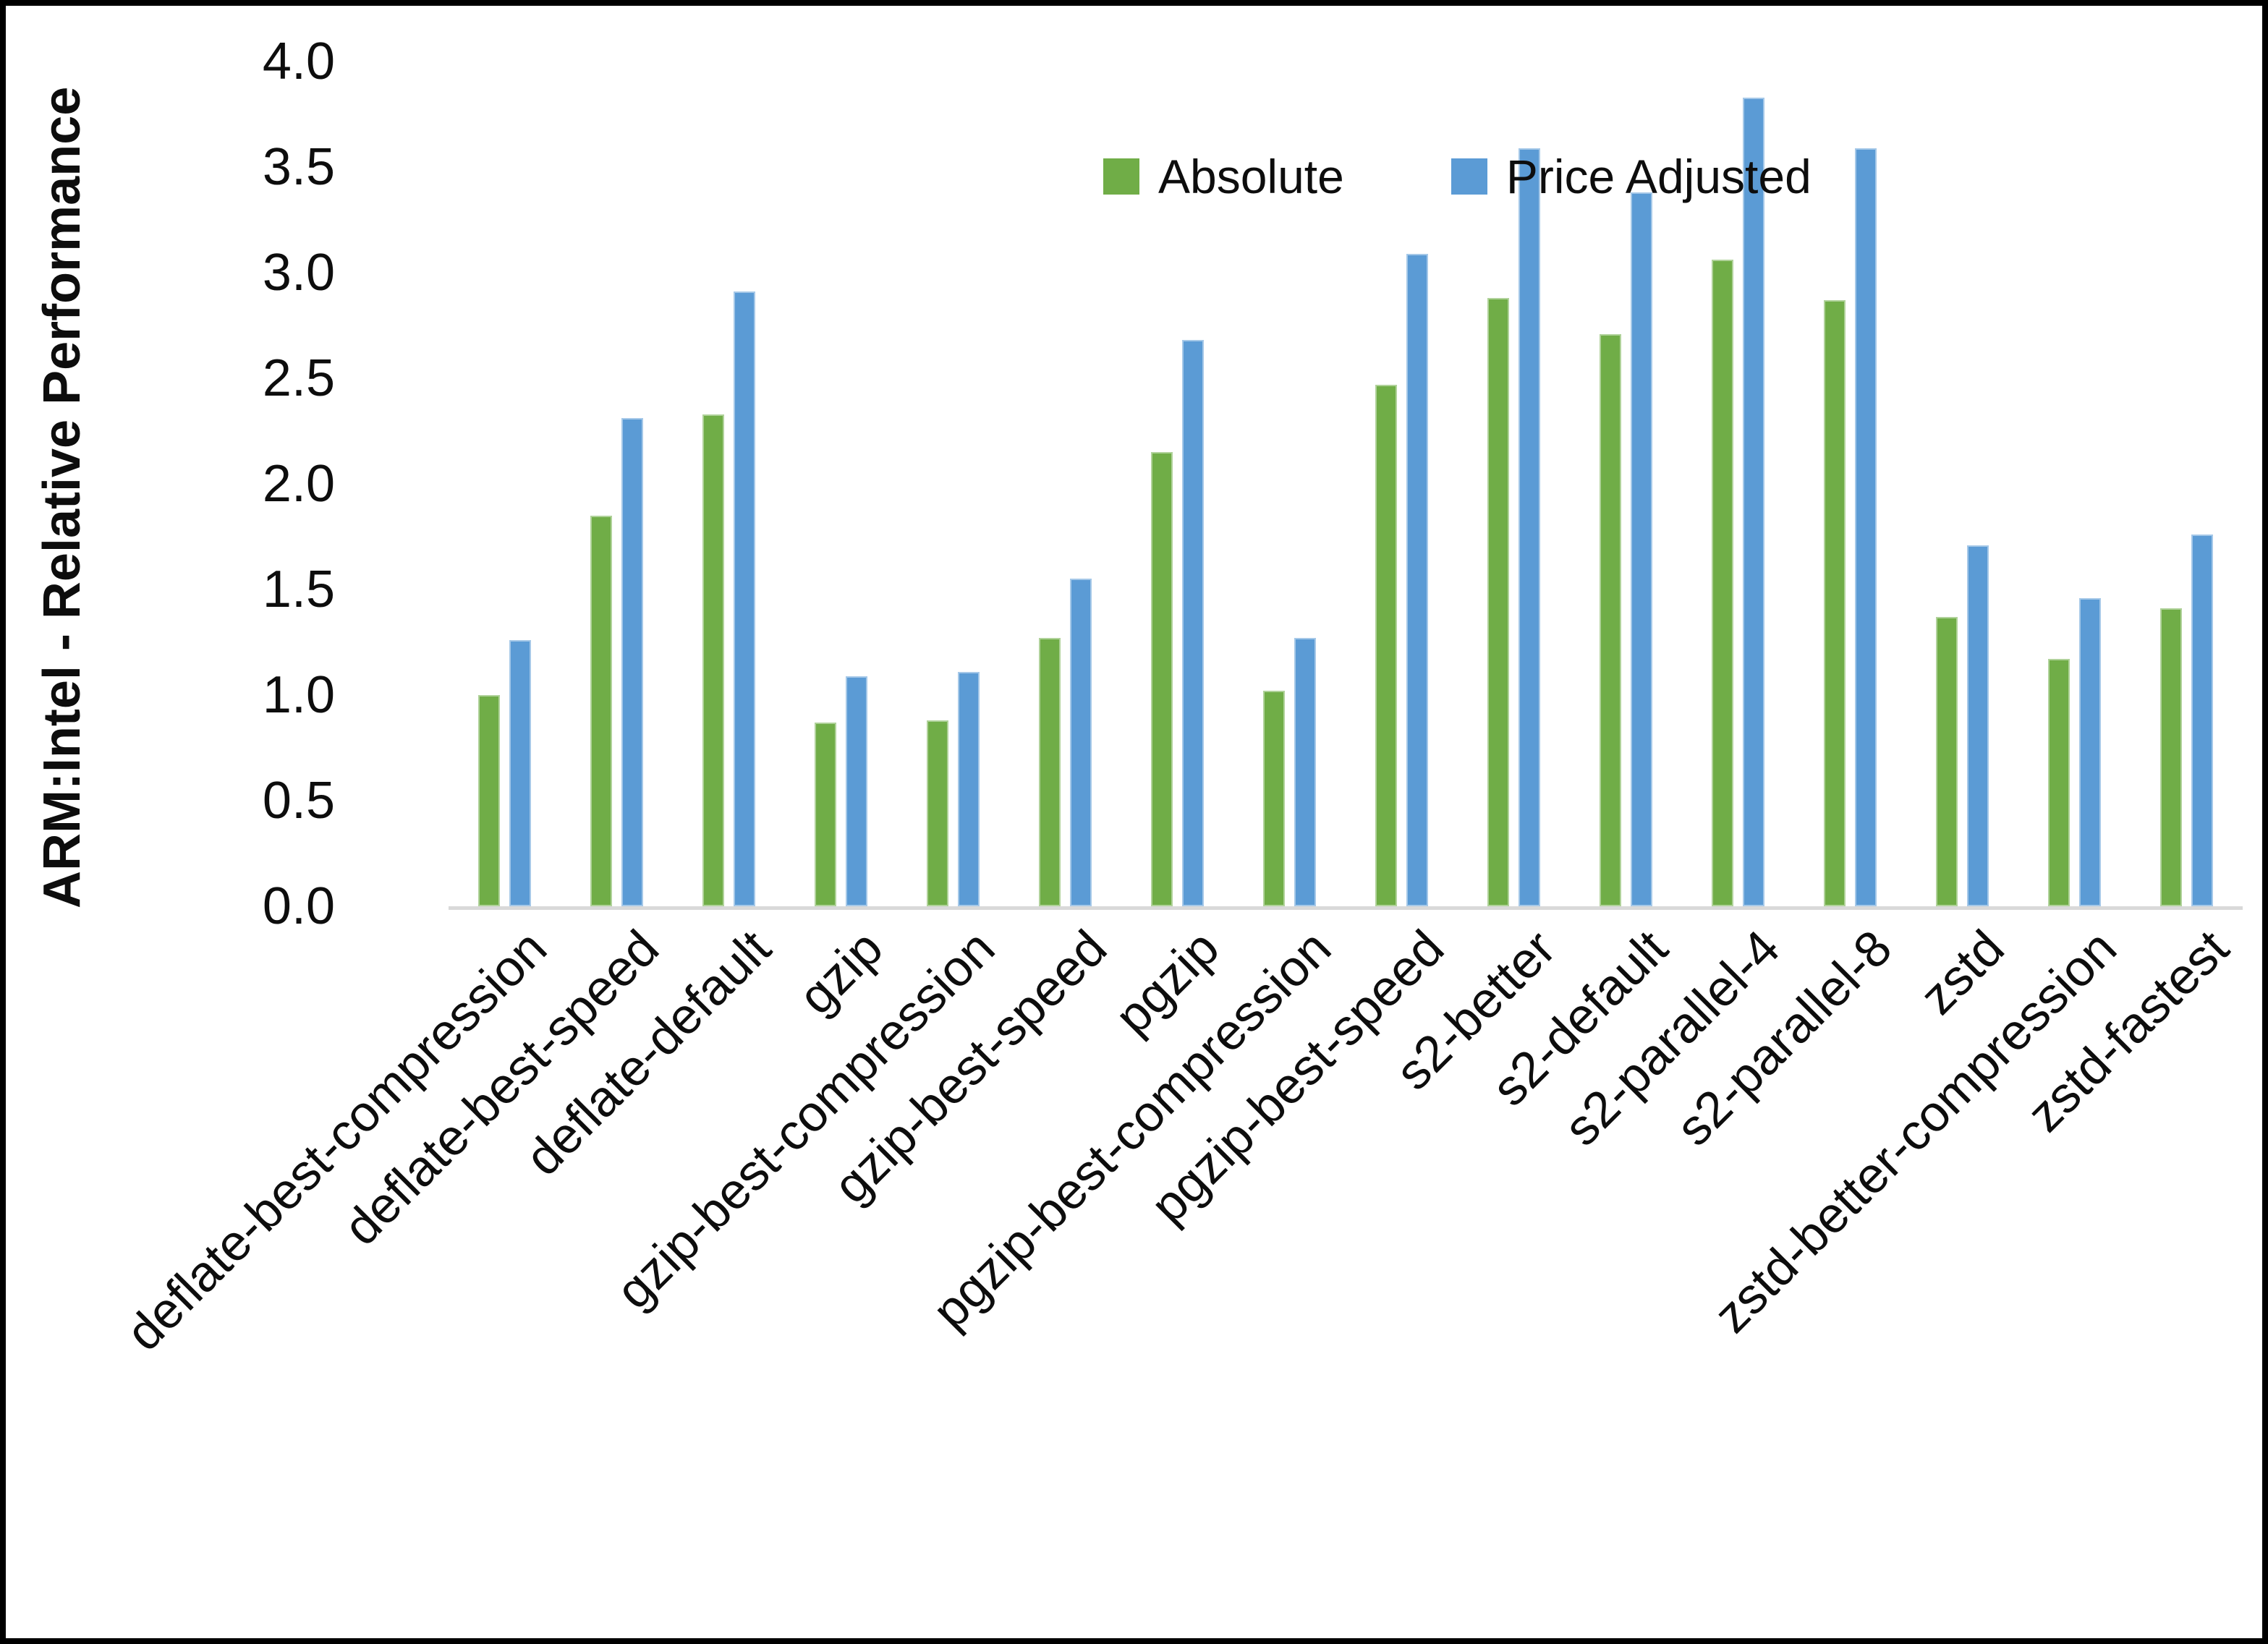 The height and width of the screenshot is (1644, 2268). Describe the element at coordinates (2202, 720) in the screenshot. I see `bar-price-adjusted-zstd-fastest` at that location.